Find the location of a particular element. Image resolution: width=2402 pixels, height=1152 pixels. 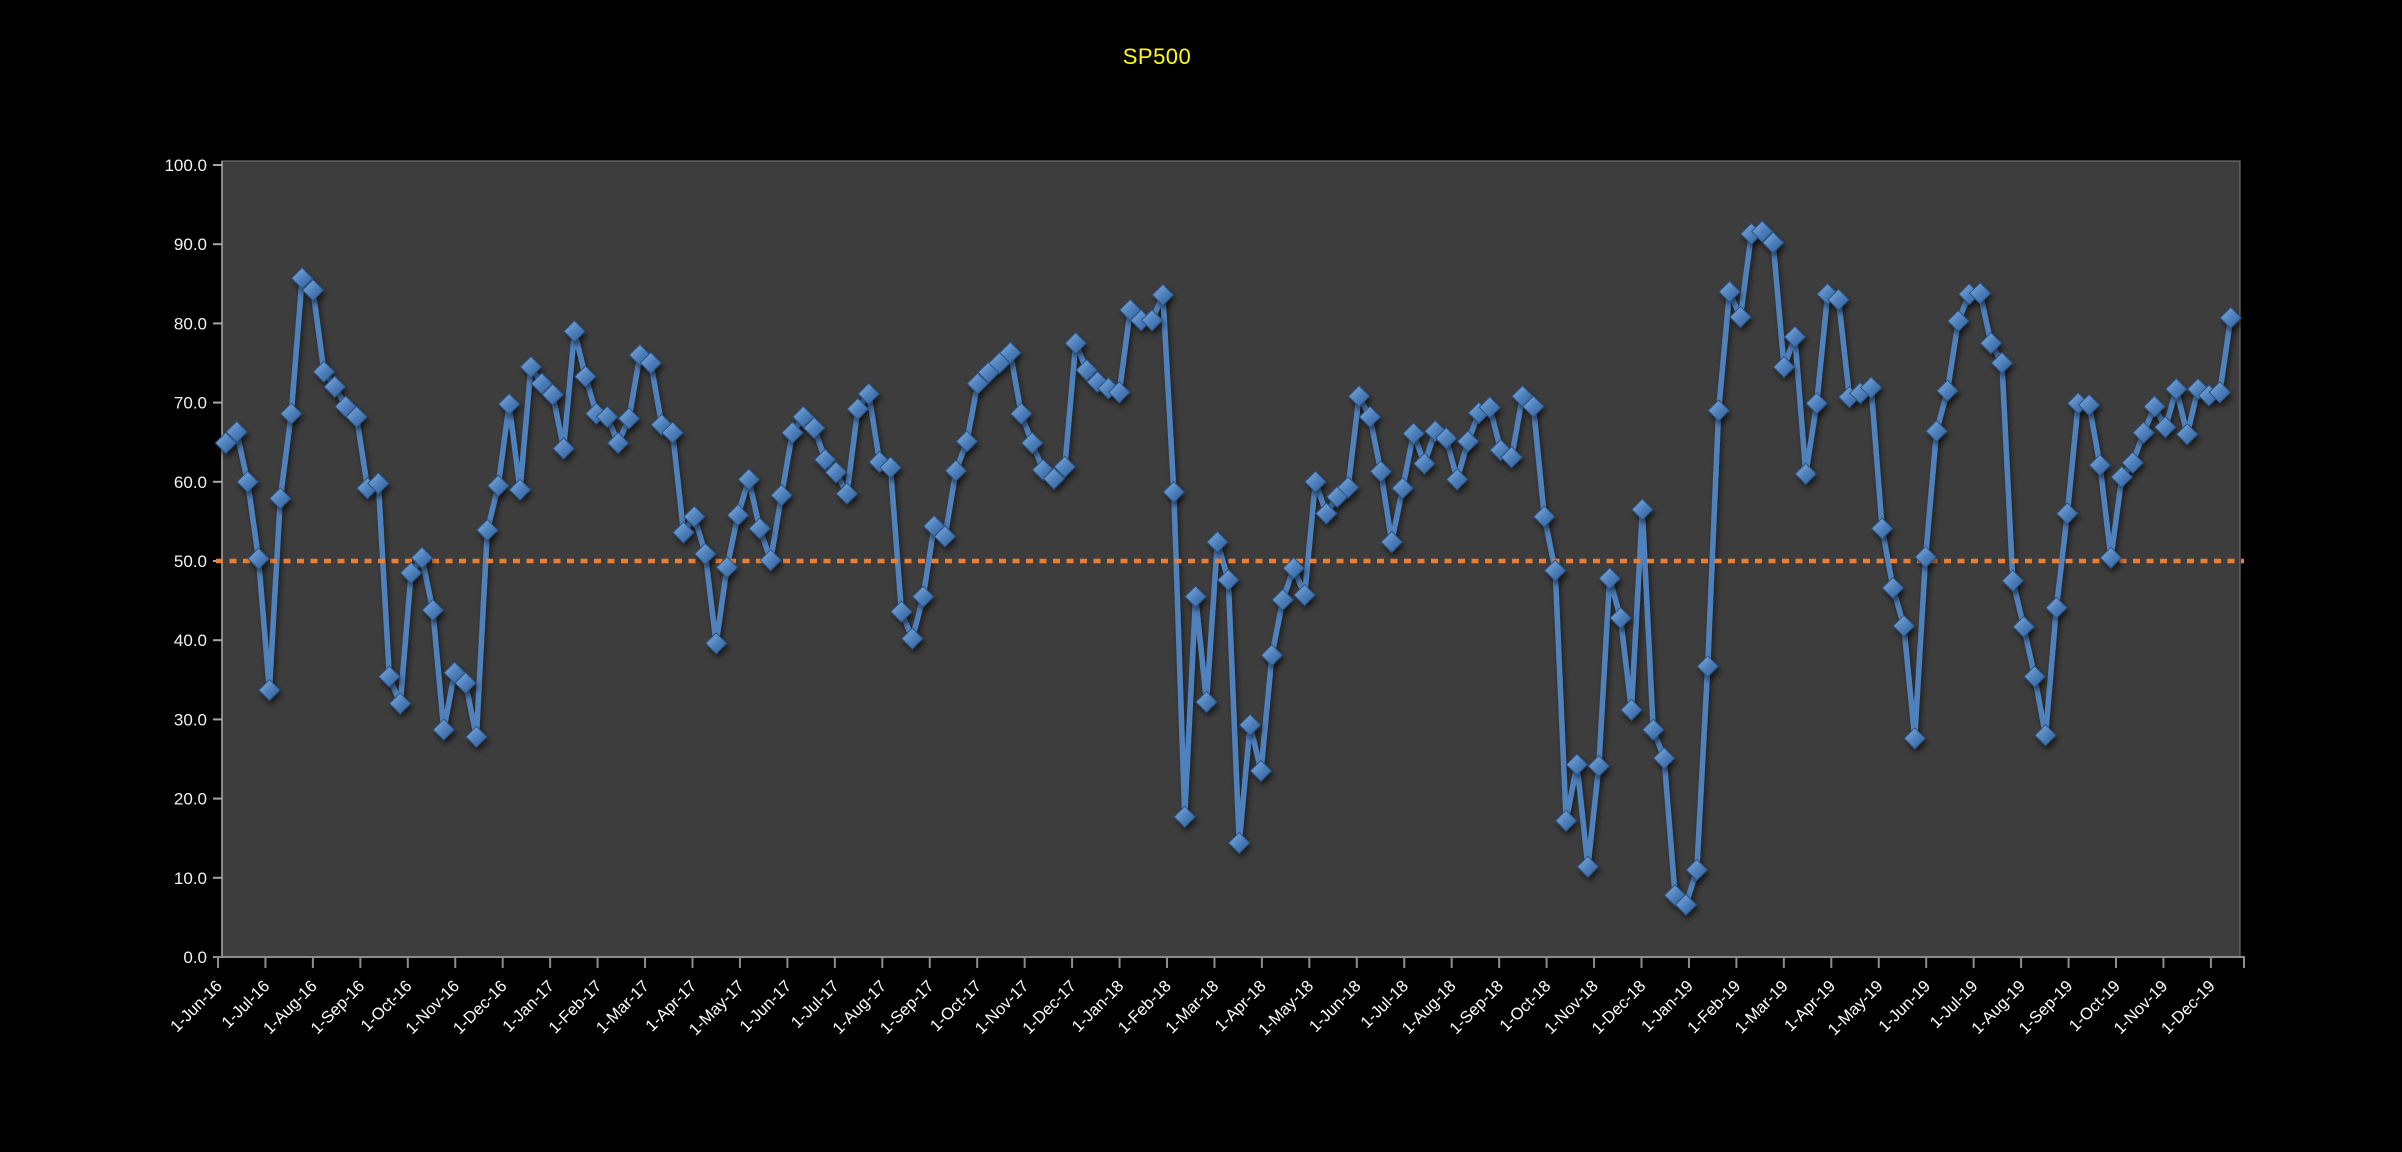

x-tick-label: 1-Jun-16 is located at coordinates (196, 1006).